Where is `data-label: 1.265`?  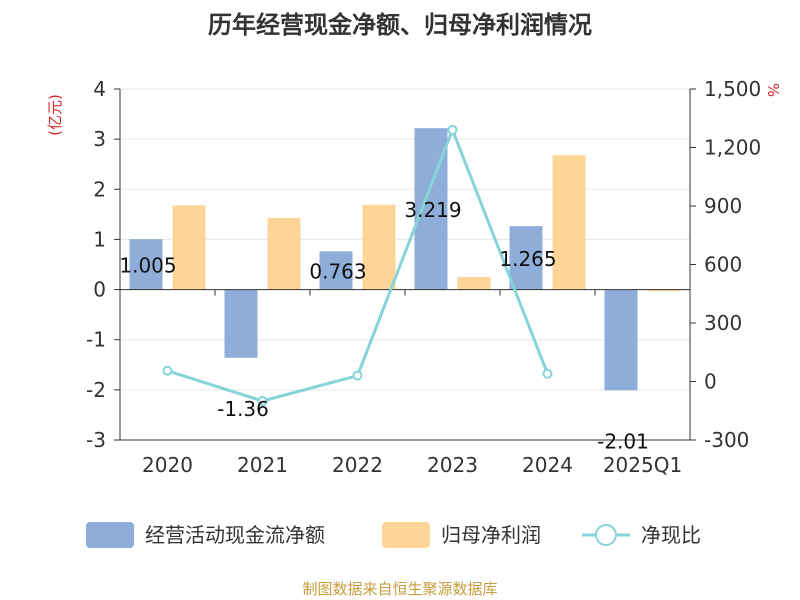 data-label: 1.265 is located at coordinates (527, 259).